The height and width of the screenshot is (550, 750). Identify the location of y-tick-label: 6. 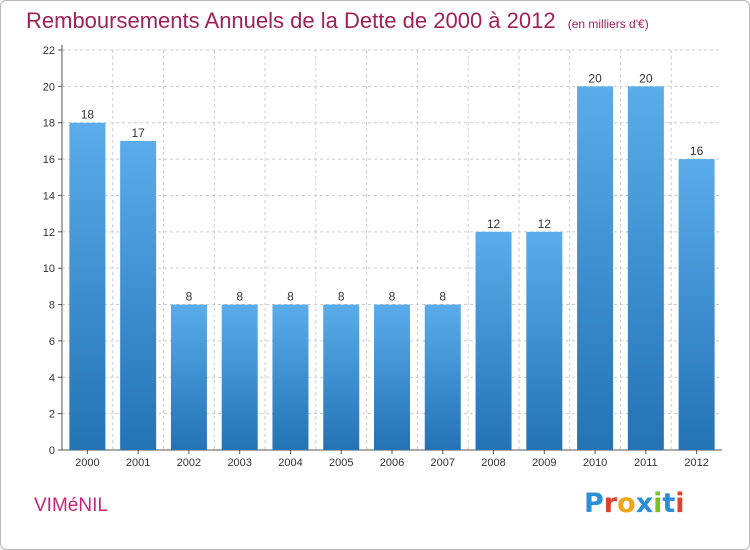
(52, 342).